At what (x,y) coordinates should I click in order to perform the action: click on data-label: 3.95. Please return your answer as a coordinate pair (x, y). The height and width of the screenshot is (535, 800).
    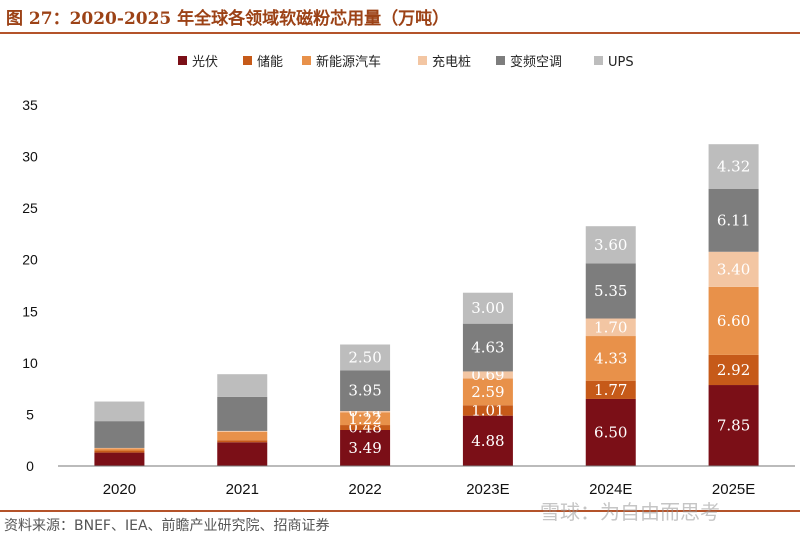
    Looking at the image, I should click on (364, 391).